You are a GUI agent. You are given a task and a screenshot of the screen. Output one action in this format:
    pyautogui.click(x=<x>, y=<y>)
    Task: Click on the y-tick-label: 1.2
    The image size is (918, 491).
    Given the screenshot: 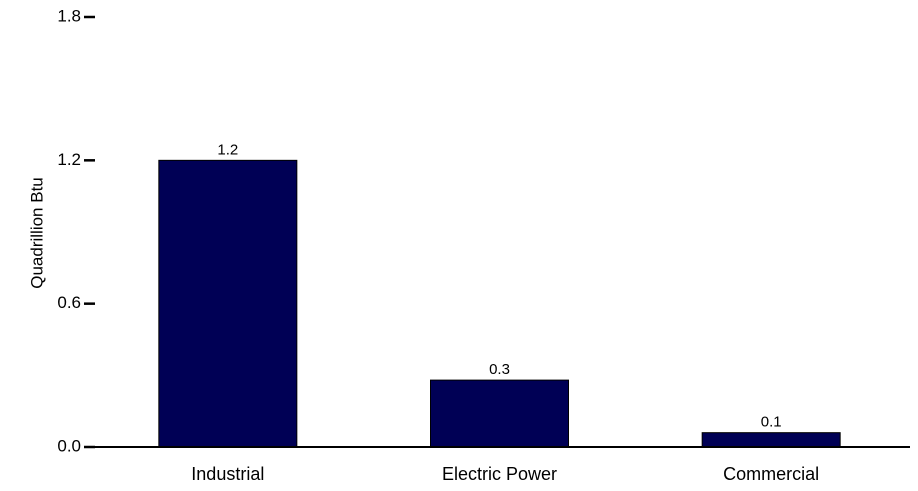 What is the action you would take?
    pyautogui.click(x=69, y=159)
    